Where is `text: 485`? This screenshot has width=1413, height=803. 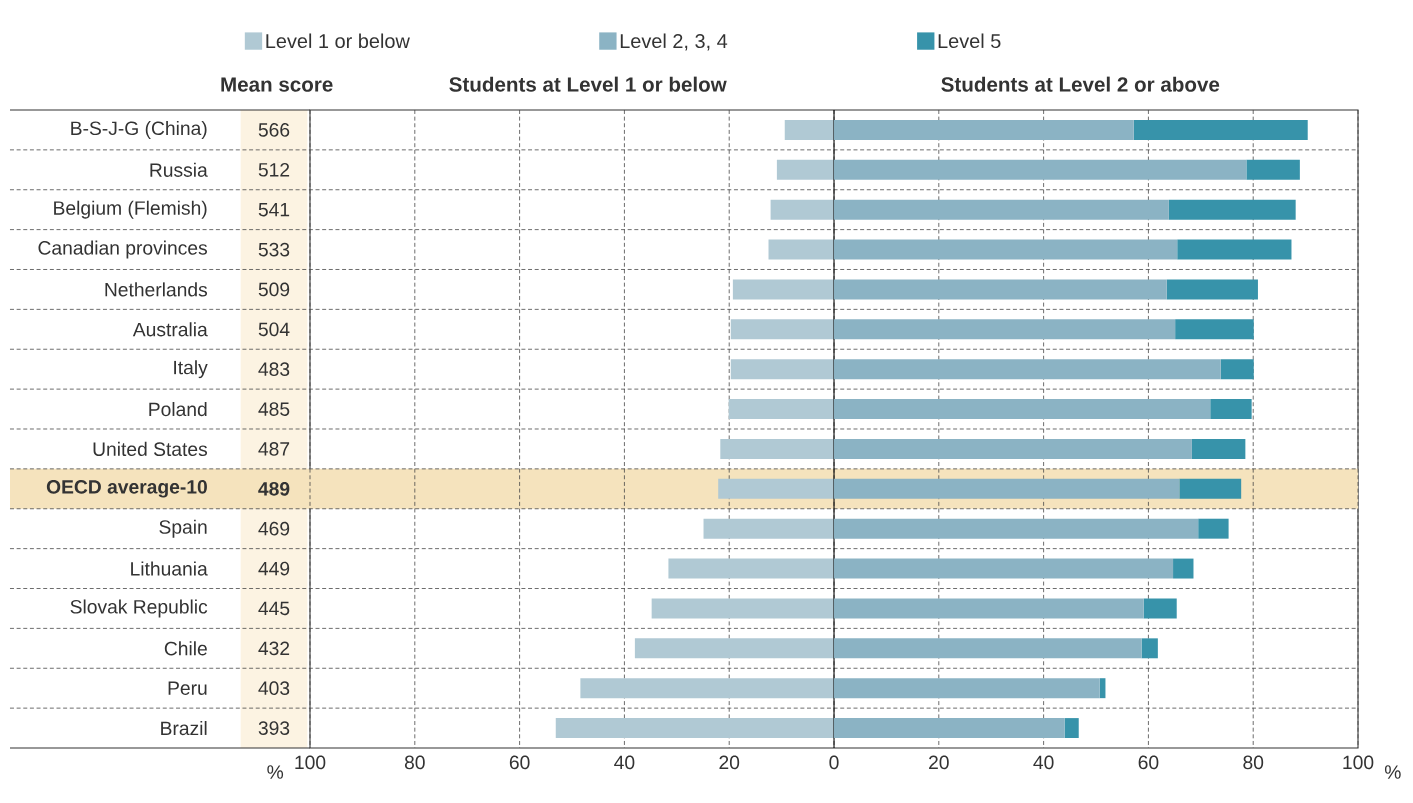
text: 485 is located at coordinates (274, 409).